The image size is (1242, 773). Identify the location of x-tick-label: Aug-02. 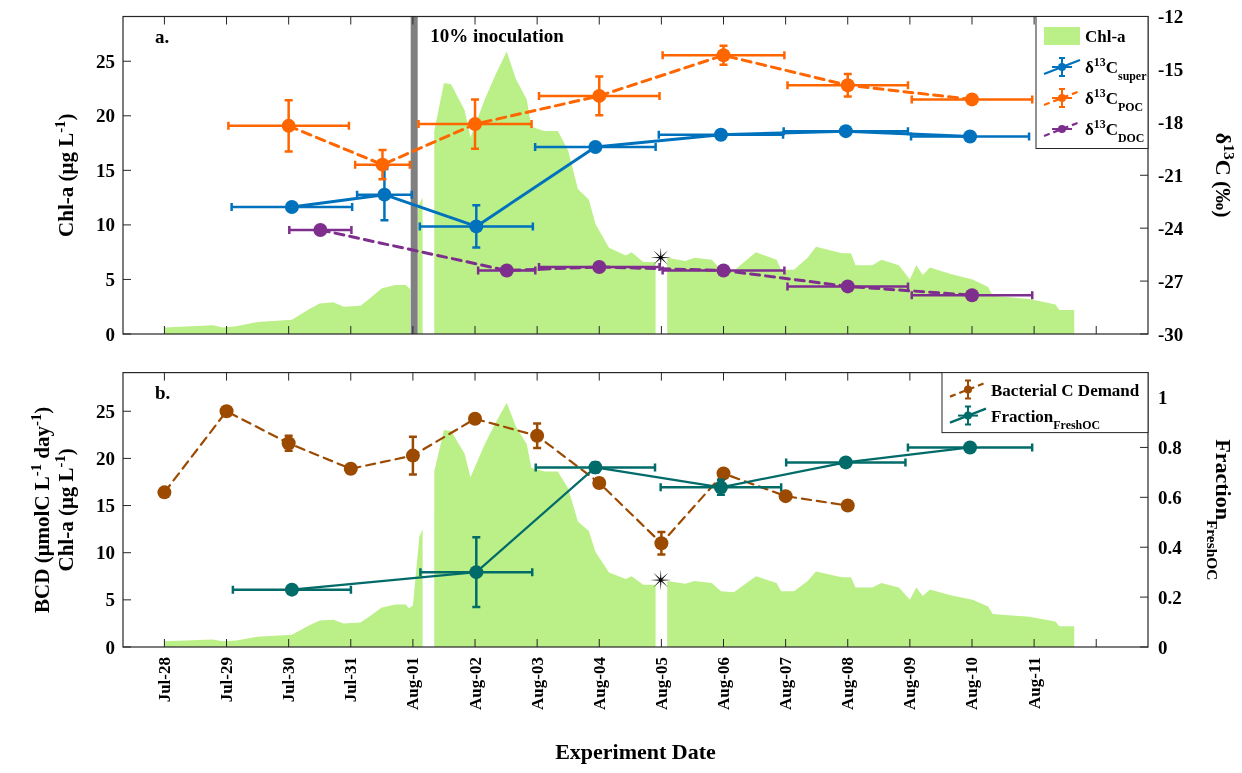
(475, 683).